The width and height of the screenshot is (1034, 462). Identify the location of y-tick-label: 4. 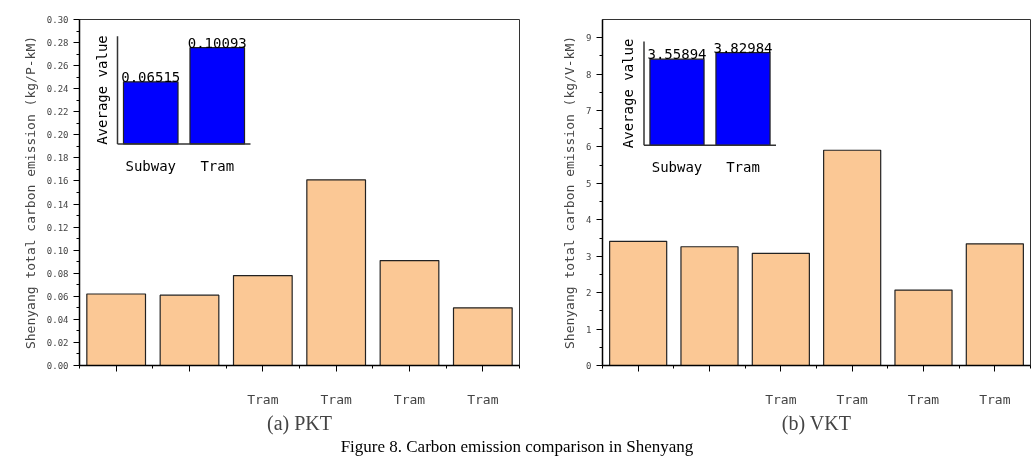
(589, 220).